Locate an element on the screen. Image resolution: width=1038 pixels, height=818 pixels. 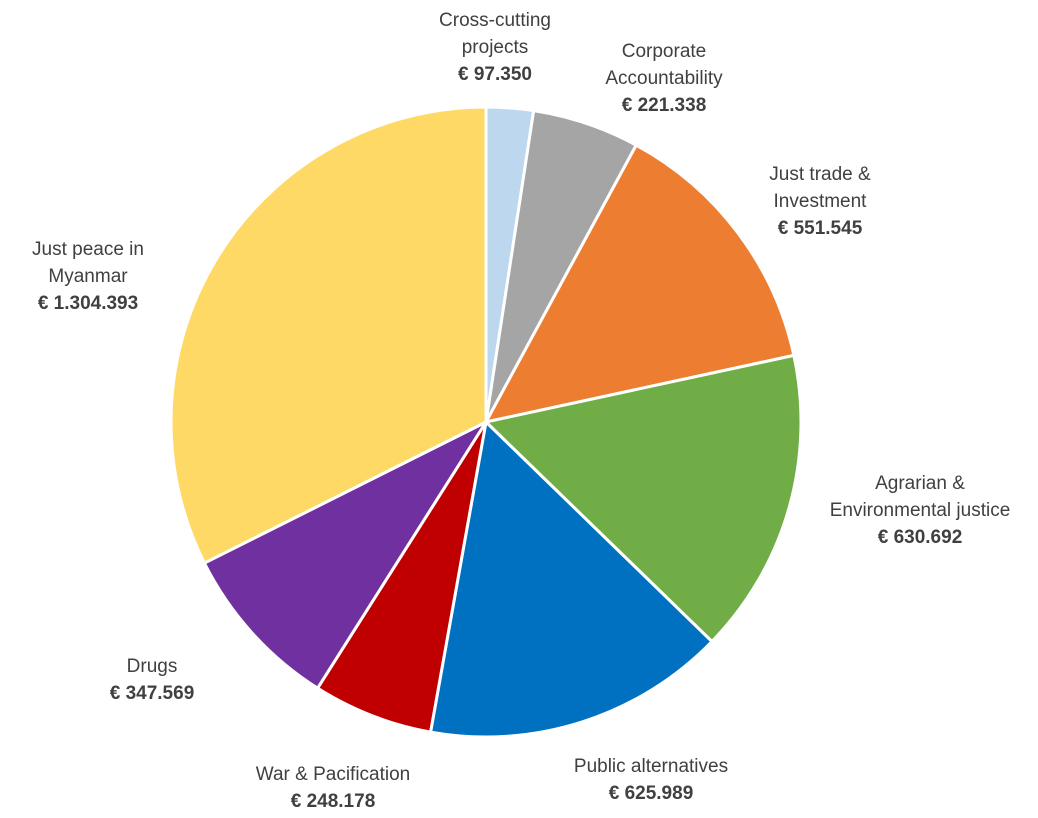
slice-label-4-line-2: Environmental justice is located at coordinates (920, 510).